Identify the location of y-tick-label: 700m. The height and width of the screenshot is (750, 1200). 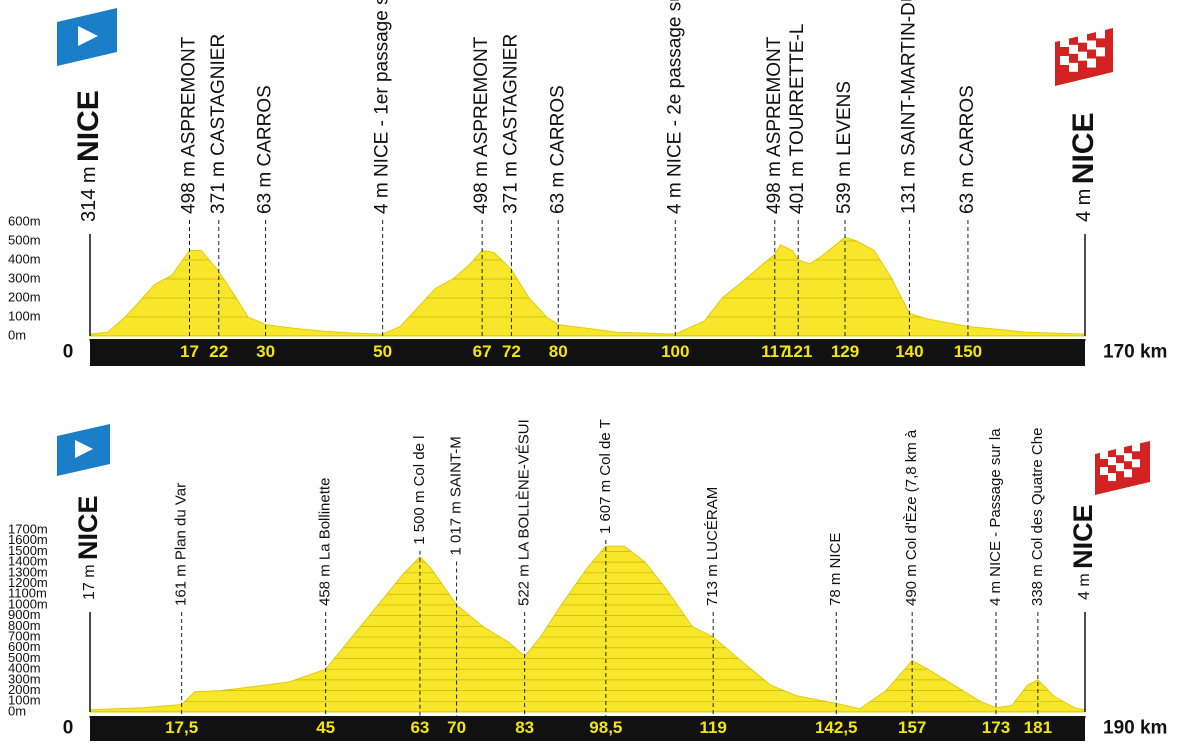
(24, 635).